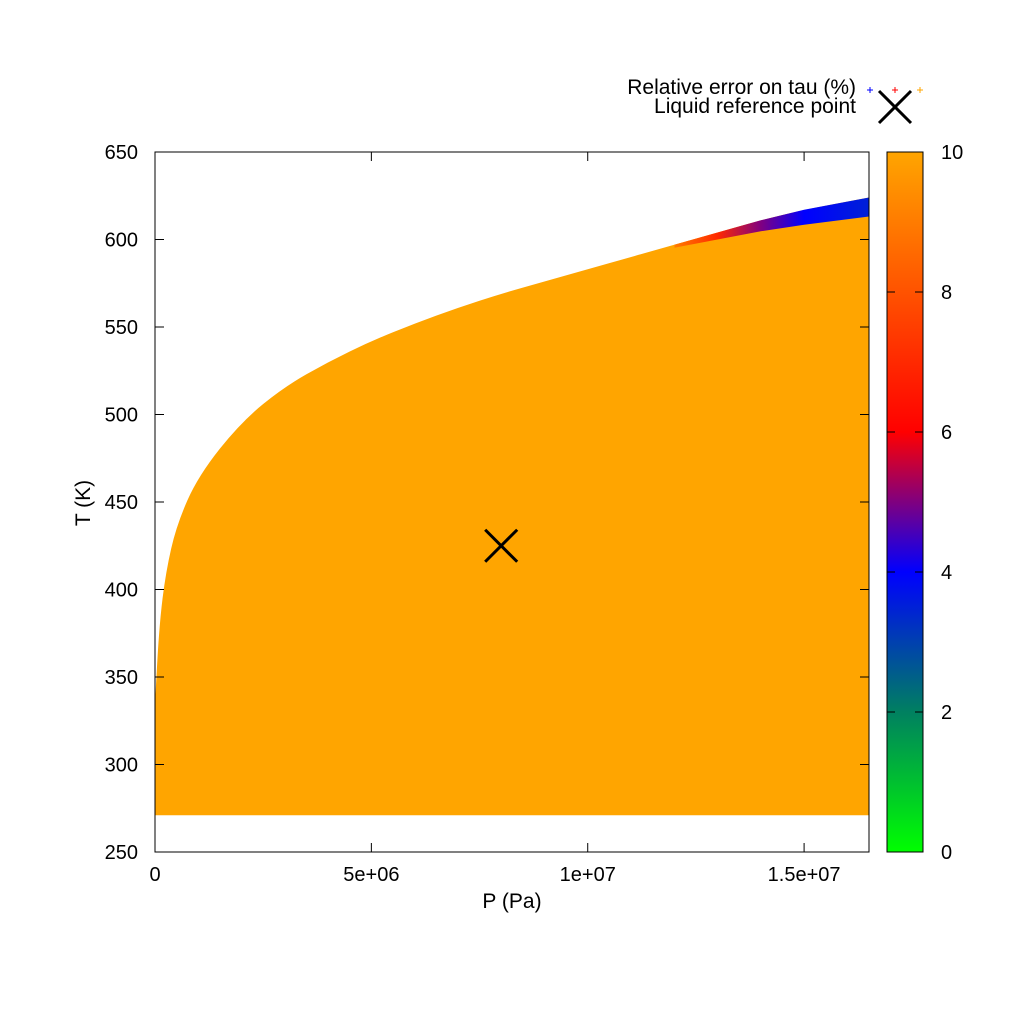 Image resolution: width=1024 pixels, height=1024 pixels. I want to click on legend-cross-icon, so click(895, 107).